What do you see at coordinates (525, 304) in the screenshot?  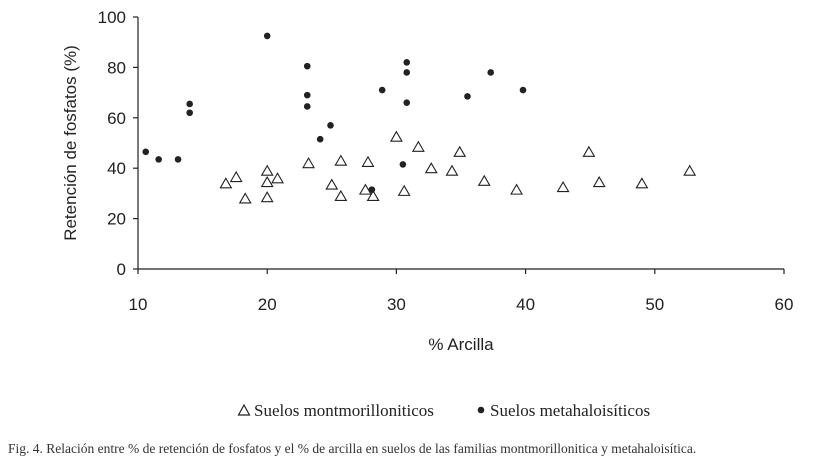 I see `x-tick-label: 40` at bounding box center [525, 304].